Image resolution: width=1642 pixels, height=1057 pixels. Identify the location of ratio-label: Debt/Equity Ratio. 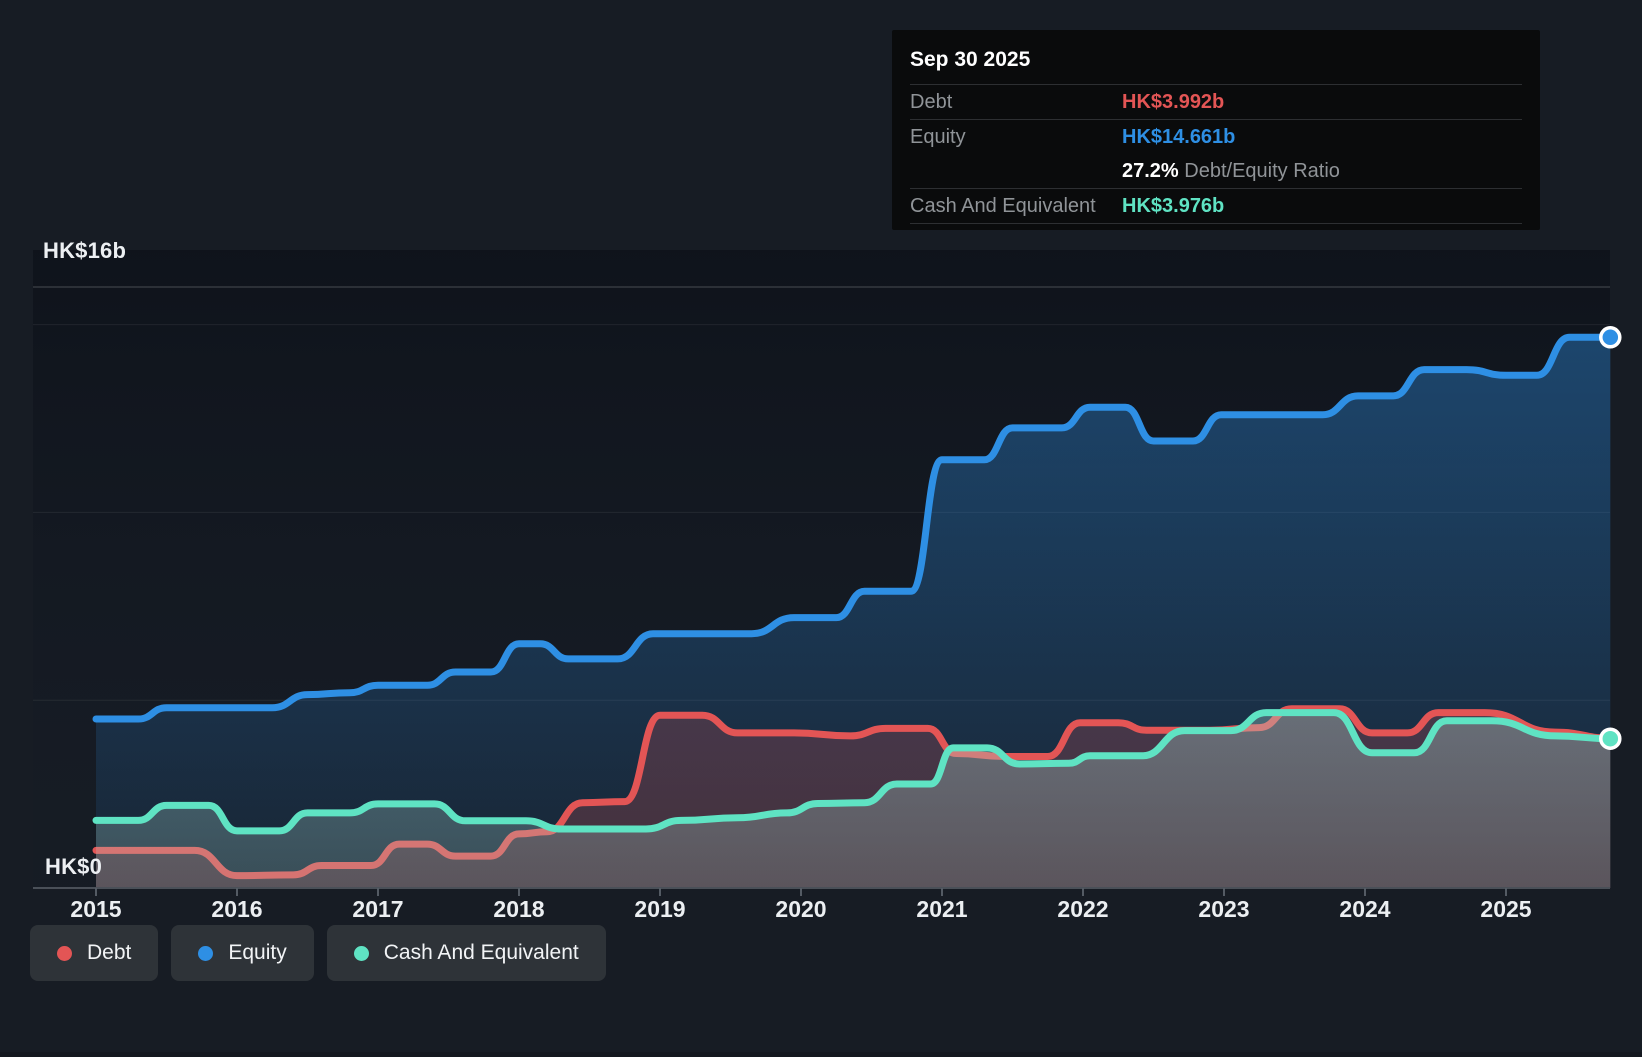
(1259, 170).